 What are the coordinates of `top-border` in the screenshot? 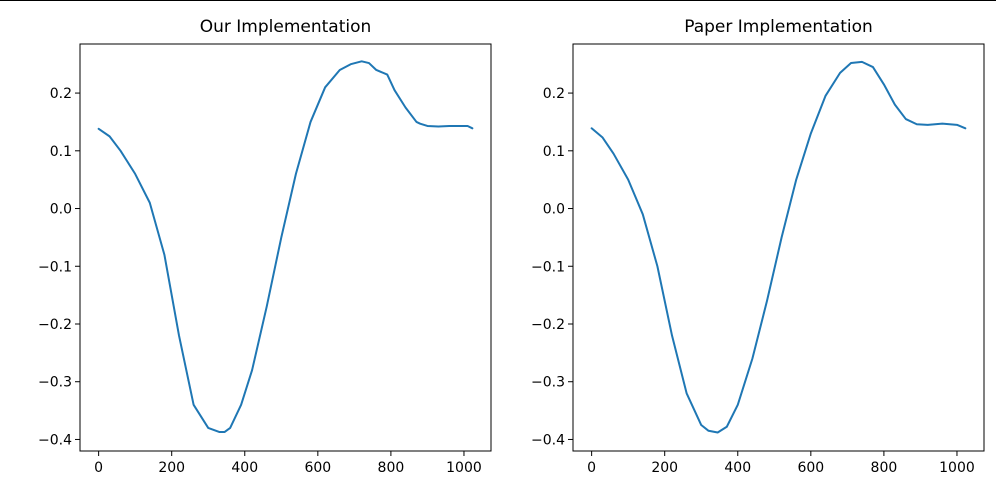 It's located at (498, 0).